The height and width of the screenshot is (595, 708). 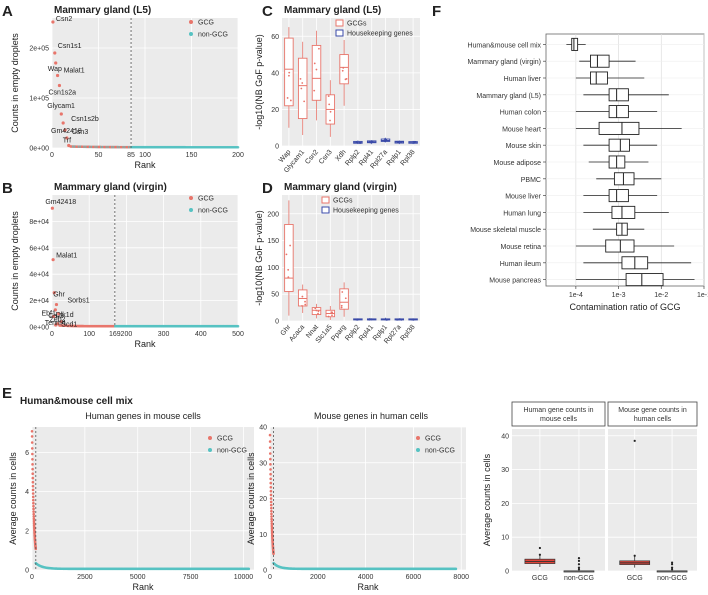 What do you see at coordinates (56, 325) in the screenshot?
I see `panel-B-point-Tenm4` at bounding box center [56, 325].